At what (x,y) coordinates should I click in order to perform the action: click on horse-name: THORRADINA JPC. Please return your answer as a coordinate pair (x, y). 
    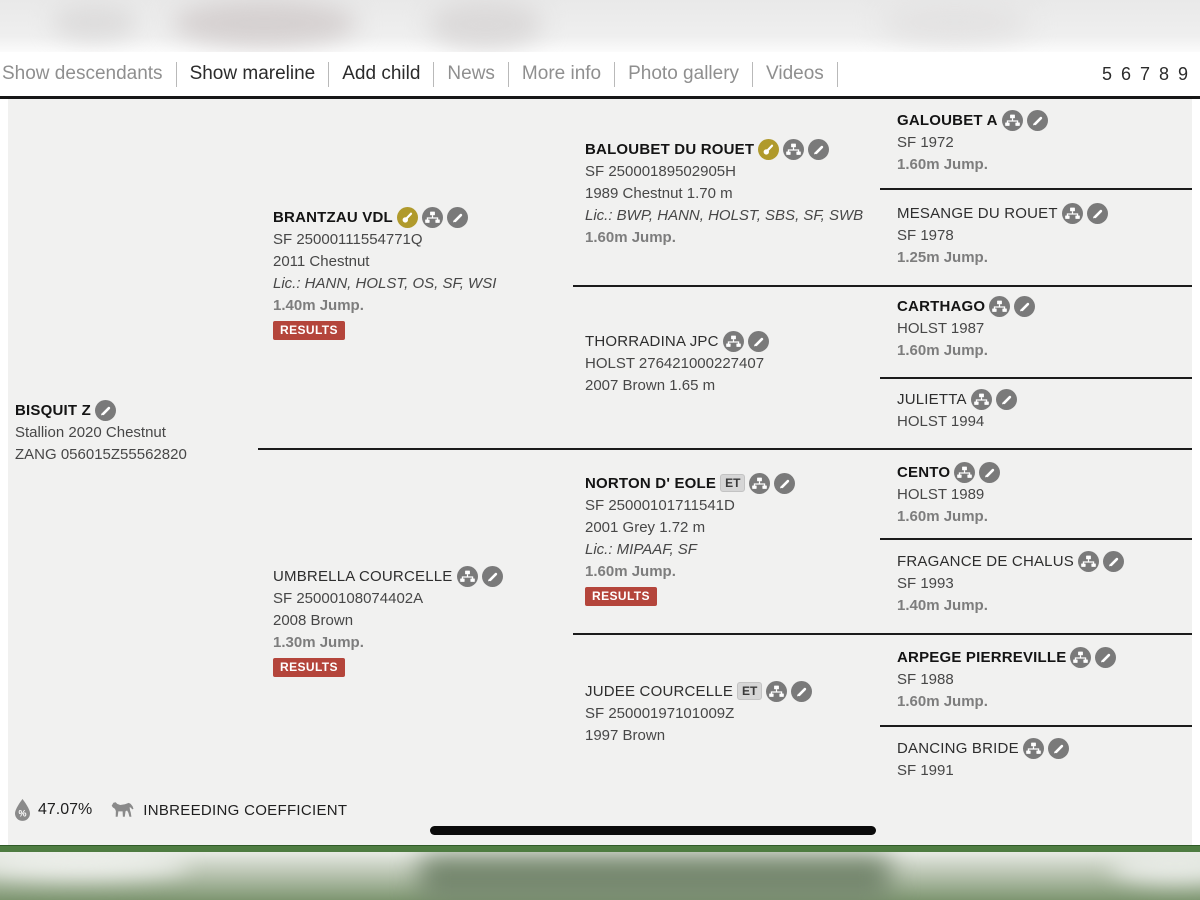
    Looking at the image, I should click on (652, 341).